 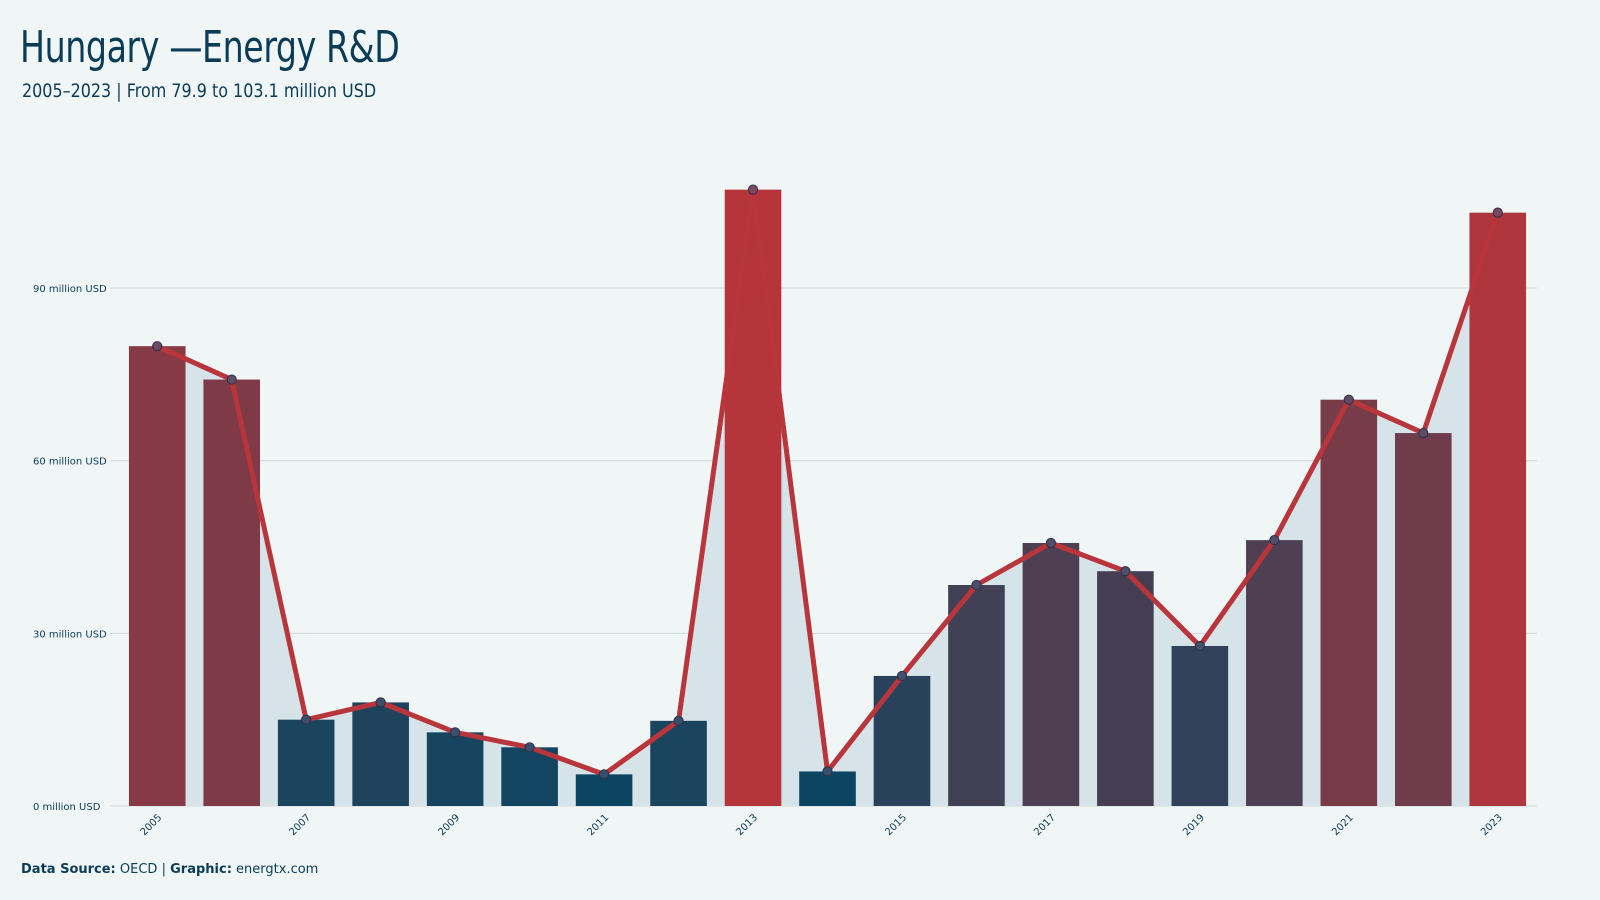 What do you see at coordinates (1423, 619) in the screenshot?
I see `bar-2022` at bounding box center [1423, 619].